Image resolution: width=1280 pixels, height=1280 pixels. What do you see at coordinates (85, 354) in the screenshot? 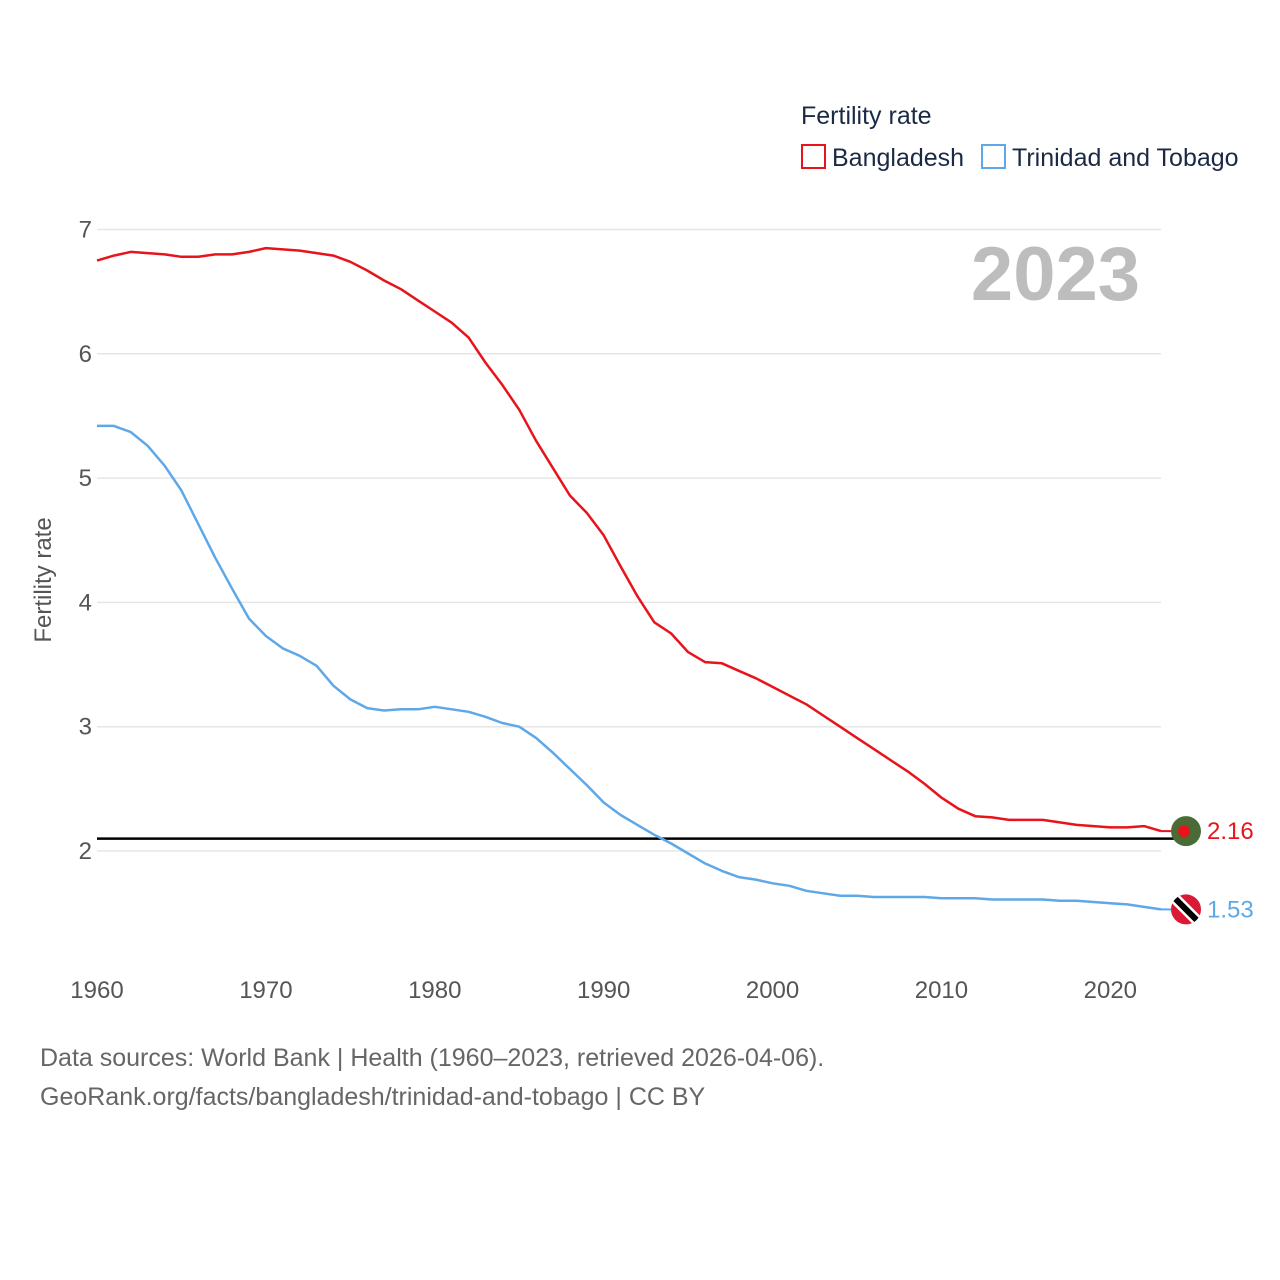
I see `y-tick-label-6: 6` at bounding box center [85, 354].